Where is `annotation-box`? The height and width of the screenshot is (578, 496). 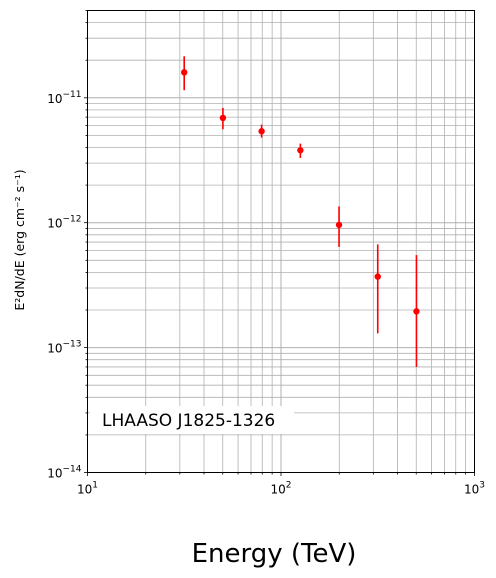 annotation-box is located at coordinates (192, 420).